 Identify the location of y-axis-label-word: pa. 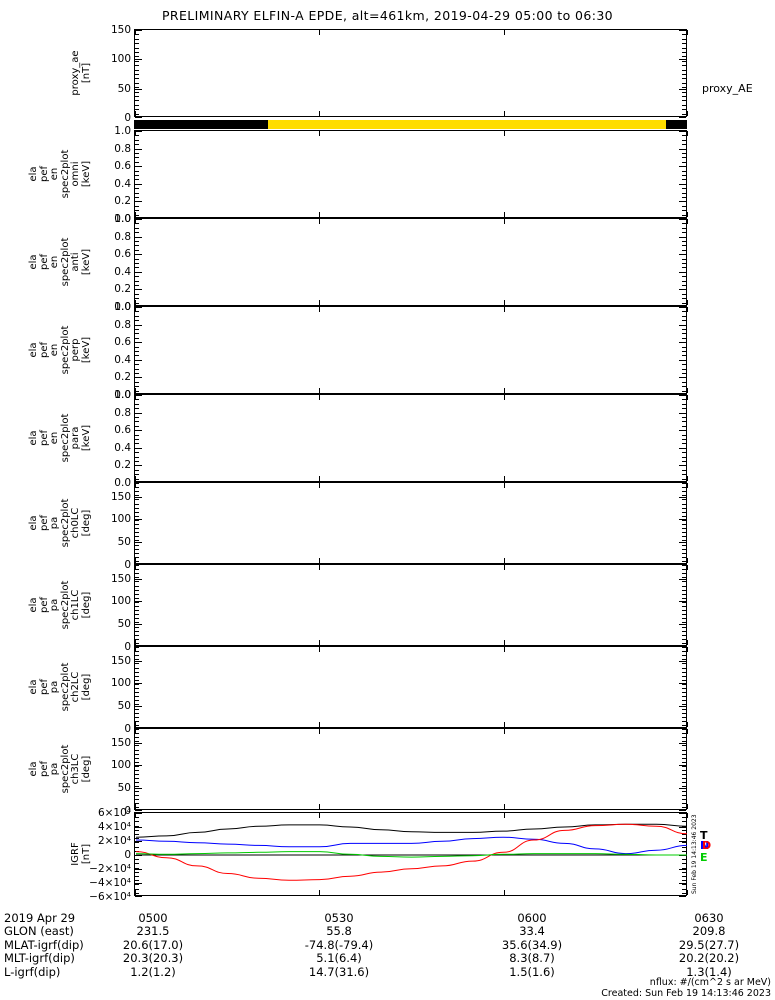
(54, 687).